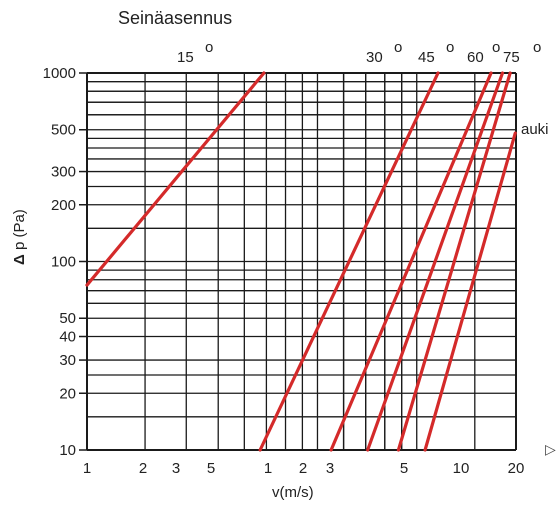  I want to click on y-tick-label: 200, so click(63, 205).